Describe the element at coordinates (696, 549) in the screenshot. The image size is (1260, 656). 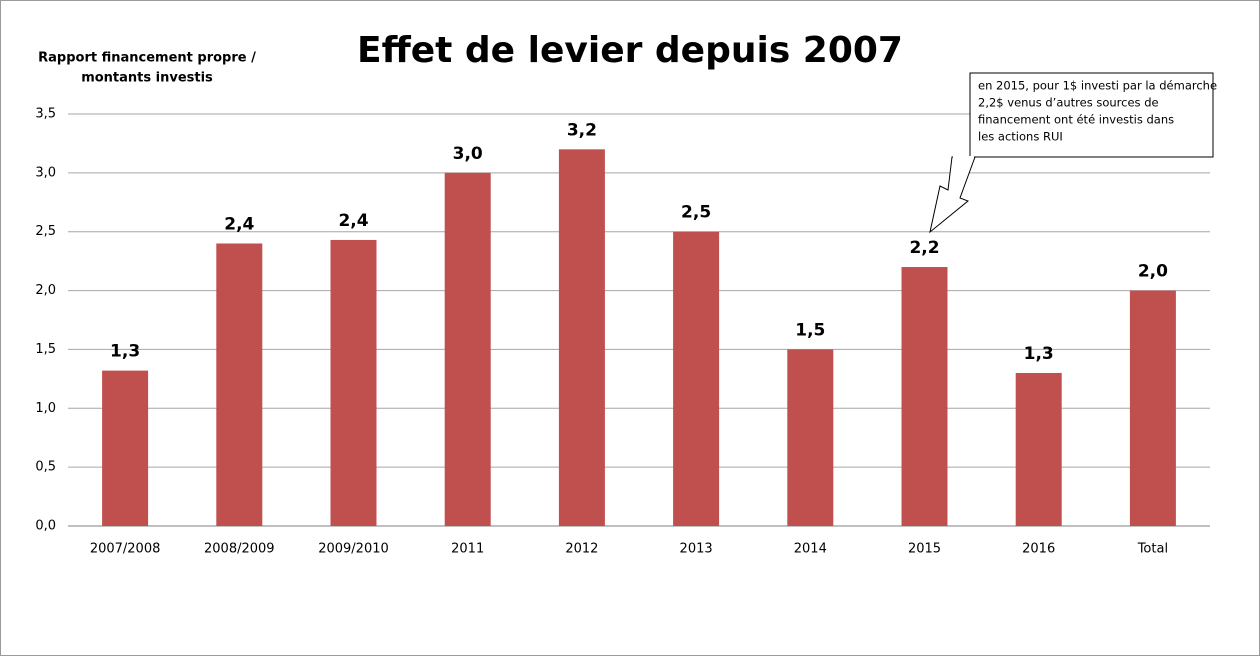
I see `x-tick-label: 2013` at that location.